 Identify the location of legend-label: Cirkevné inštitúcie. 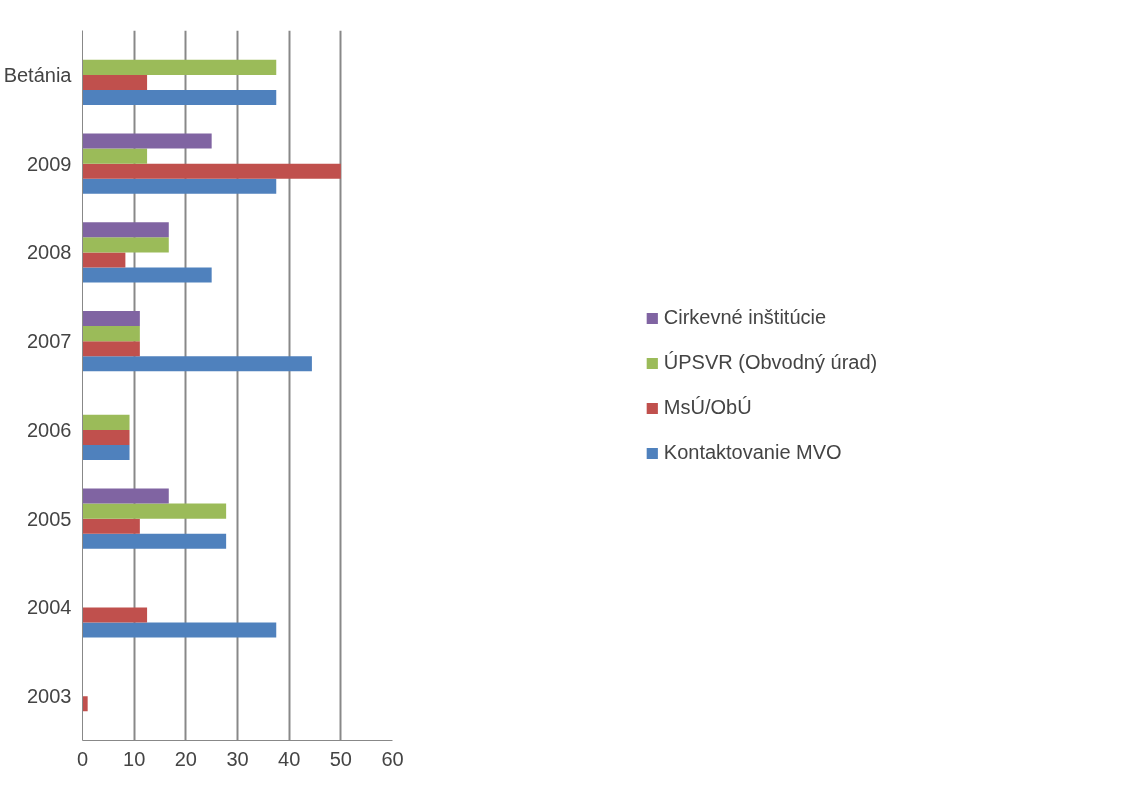
(745, 317).